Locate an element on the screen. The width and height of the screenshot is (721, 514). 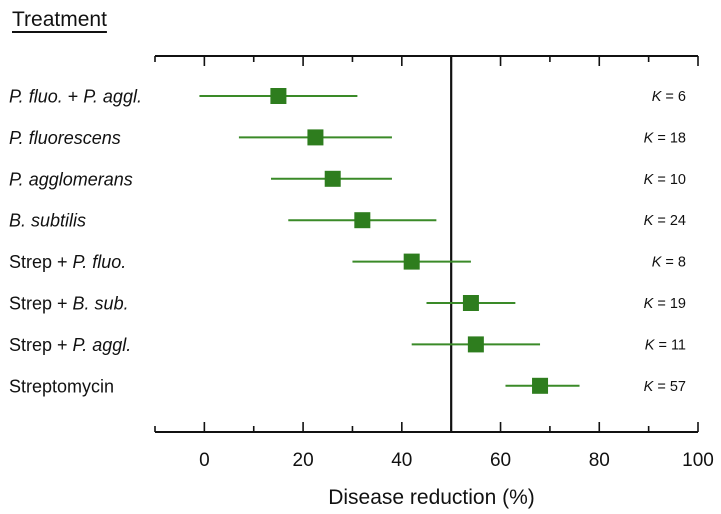
treatment-row: B. subtilis K = 24 is located at coordinates (347, 221).